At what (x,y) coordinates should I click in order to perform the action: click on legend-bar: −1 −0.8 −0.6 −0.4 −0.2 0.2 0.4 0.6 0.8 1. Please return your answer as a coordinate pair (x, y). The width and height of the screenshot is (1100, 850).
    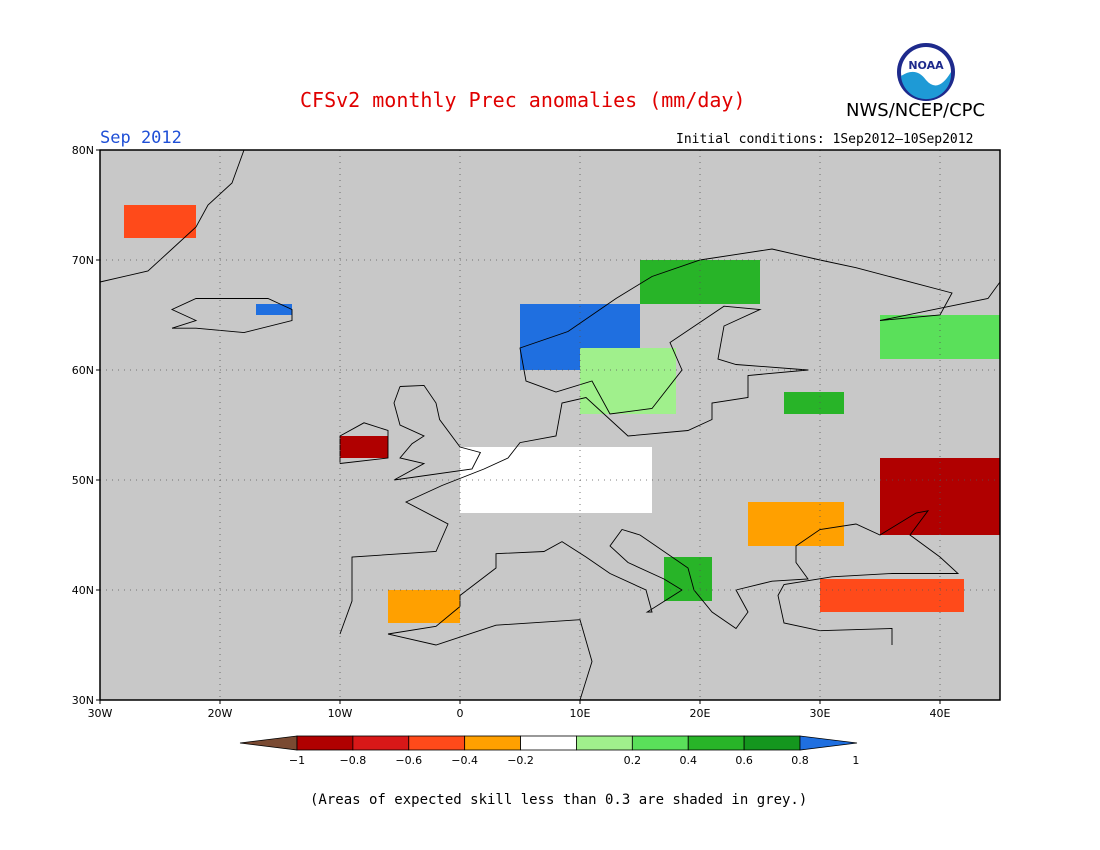
    Looking at the image, I should click on (549, 751).